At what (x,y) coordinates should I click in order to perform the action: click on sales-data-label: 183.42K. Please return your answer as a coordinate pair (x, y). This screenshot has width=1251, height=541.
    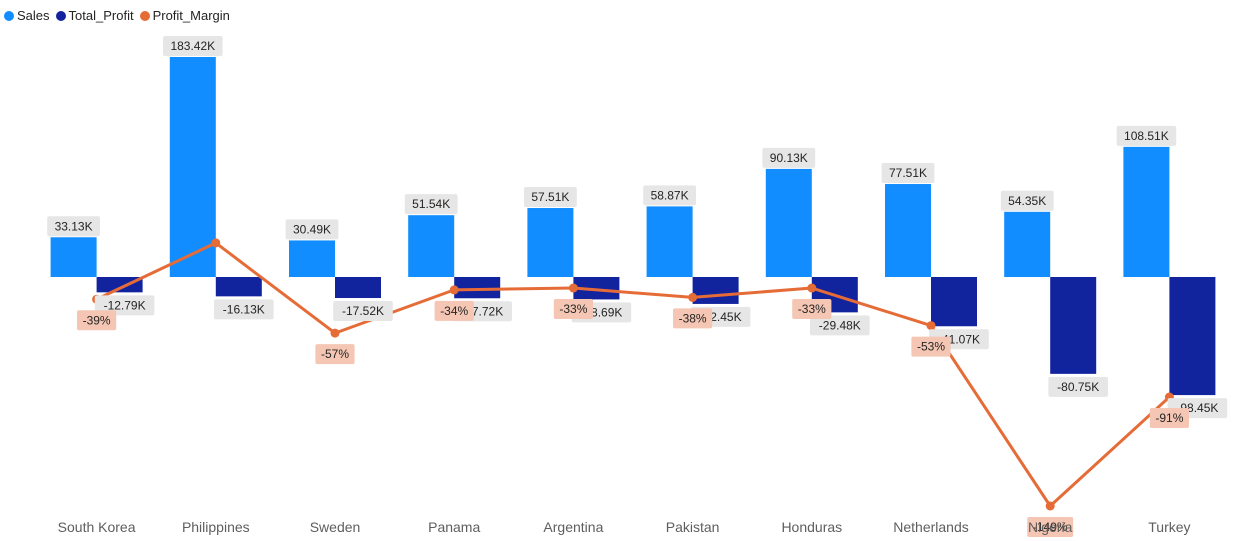
    Looking at the image, I should click on (192, 46).